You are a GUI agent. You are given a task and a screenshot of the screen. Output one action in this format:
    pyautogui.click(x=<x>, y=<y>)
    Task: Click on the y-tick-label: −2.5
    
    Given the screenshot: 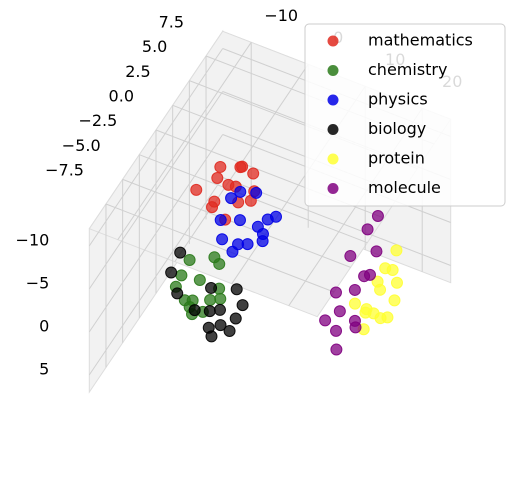 What is the action you would take?
    pyautogui.click(x=97, y=120)
    